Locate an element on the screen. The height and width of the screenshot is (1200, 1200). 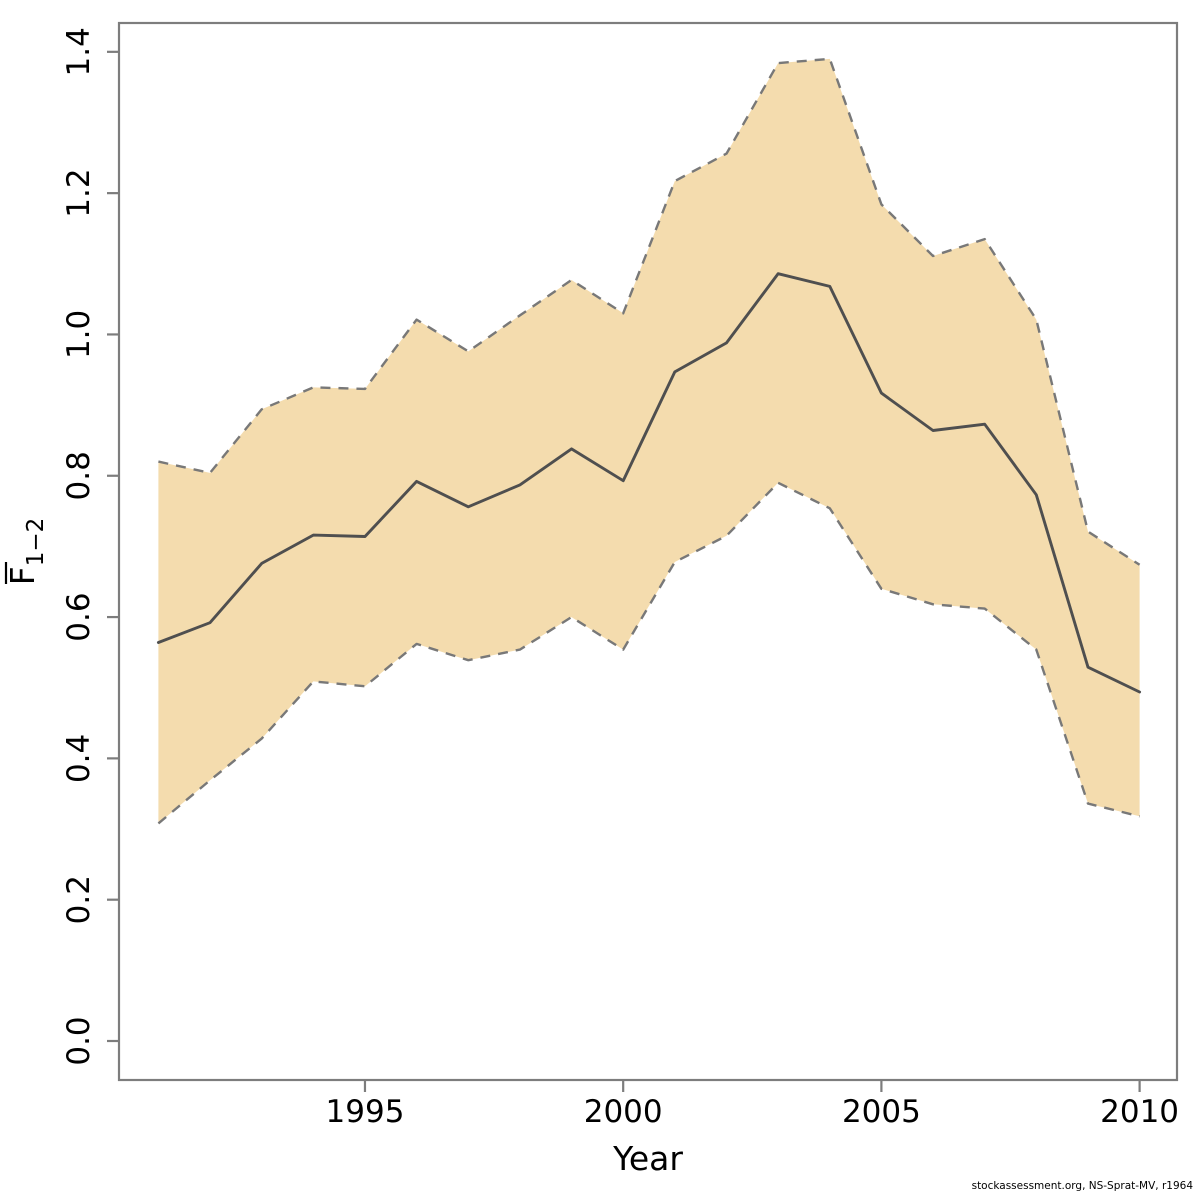
y-axis-tick-label: 1.4 is located at coordinates (79, 51).